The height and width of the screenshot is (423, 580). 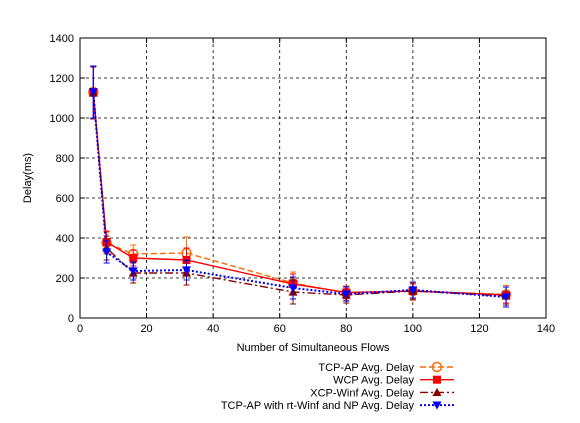 I want to click on x-tick-label: 20, so click(x=146, y=329).